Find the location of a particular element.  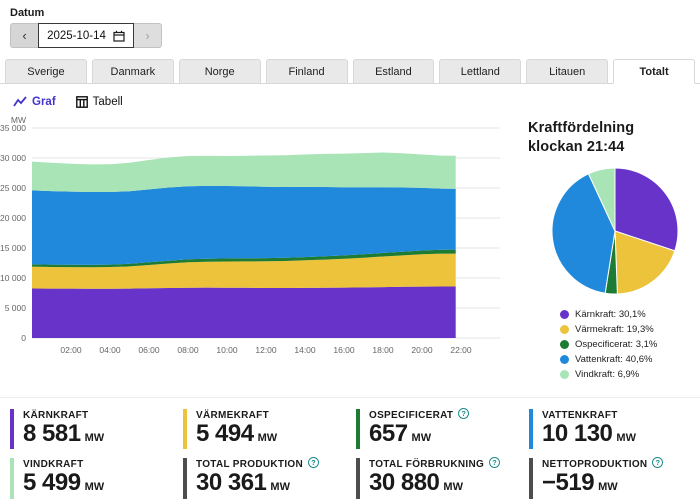

svg-text: 16:00 is located at coordinates (344, 350).